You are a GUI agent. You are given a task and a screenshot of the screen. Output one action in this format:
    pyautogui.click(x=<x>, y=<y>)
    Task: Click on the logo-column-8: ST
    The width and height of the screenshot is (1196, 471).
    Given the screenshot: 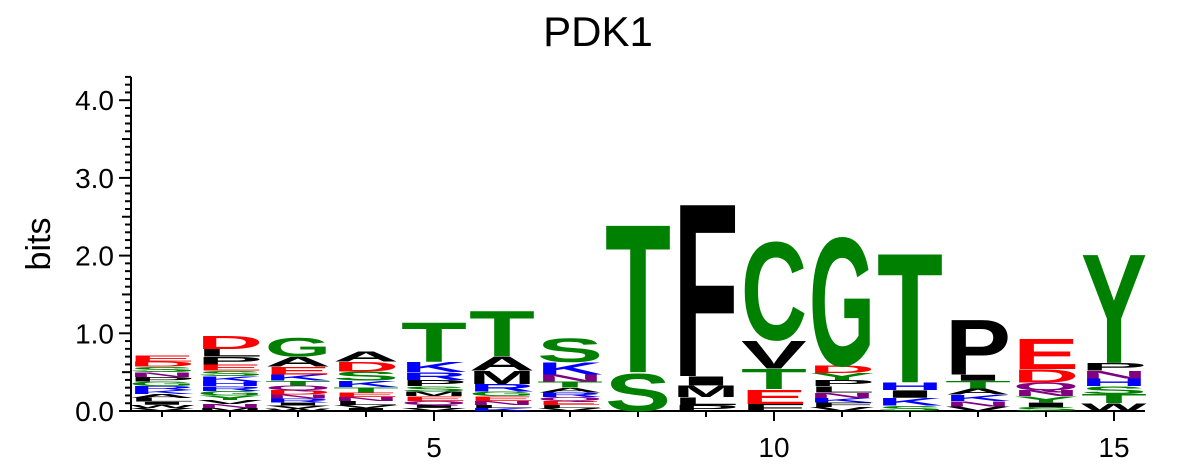 What is the action you would take?
    pyautogui.click(x=638, y=300)
    